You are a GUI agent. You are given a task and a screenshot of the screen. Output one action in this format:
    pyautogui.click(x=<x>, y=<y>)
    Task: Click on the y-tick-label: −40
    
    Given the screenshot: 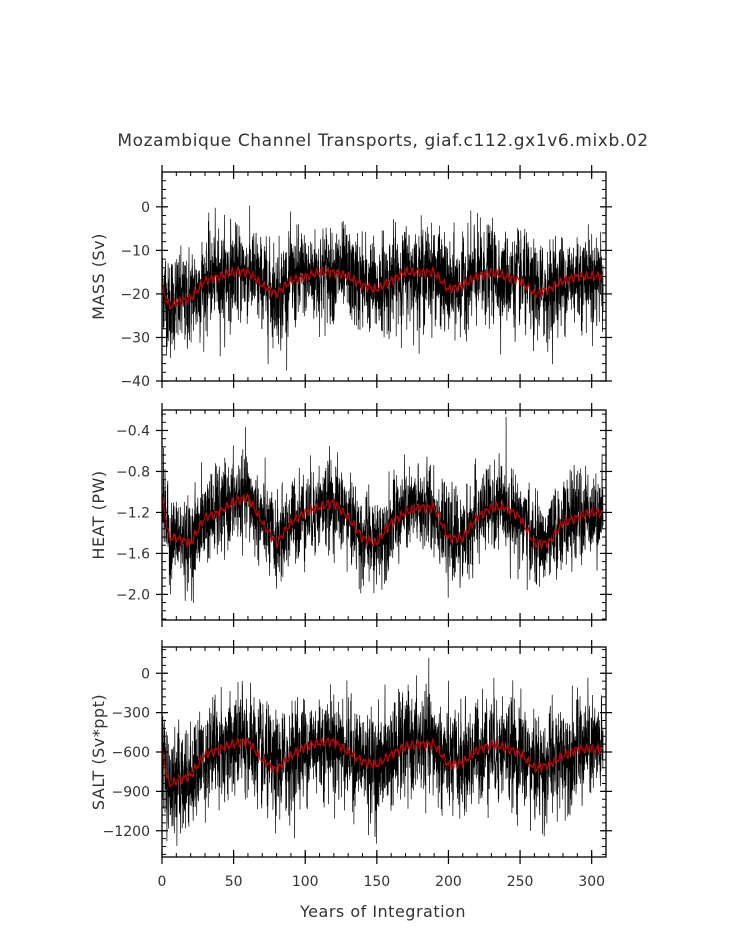 What is the action you would take?
    pyautogui.click(x=135, y=382)
    